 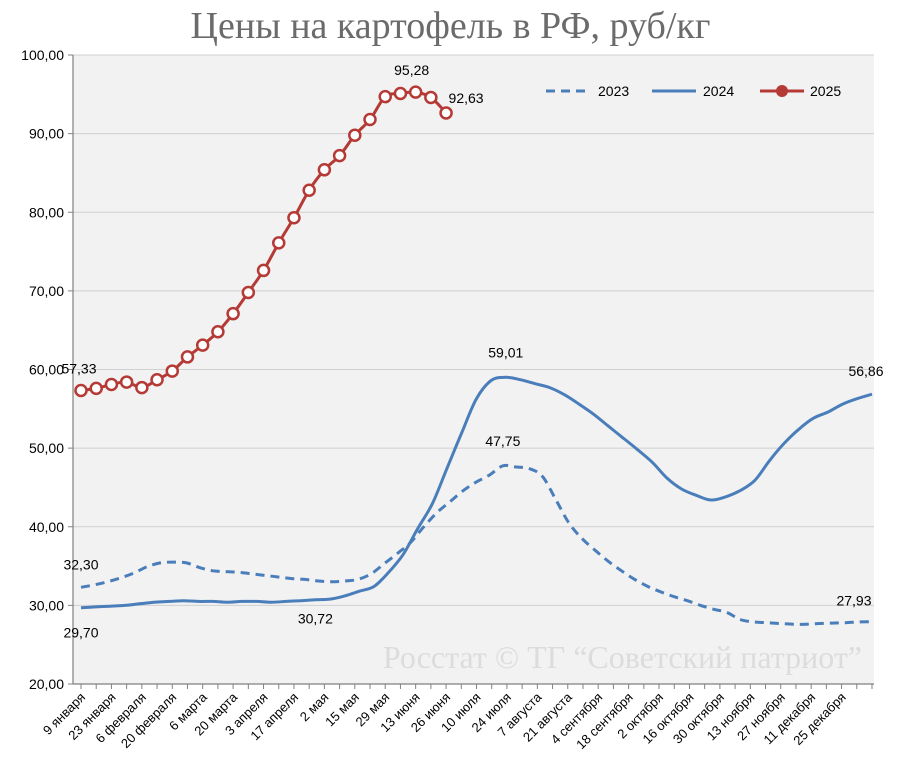 I want to click on data-label: 29,70, so click(x=80, y=633).